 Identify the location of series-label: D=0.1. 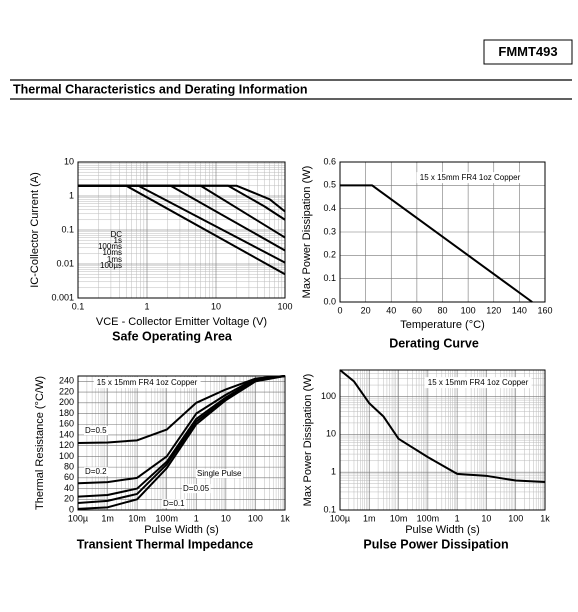
(174, 503).